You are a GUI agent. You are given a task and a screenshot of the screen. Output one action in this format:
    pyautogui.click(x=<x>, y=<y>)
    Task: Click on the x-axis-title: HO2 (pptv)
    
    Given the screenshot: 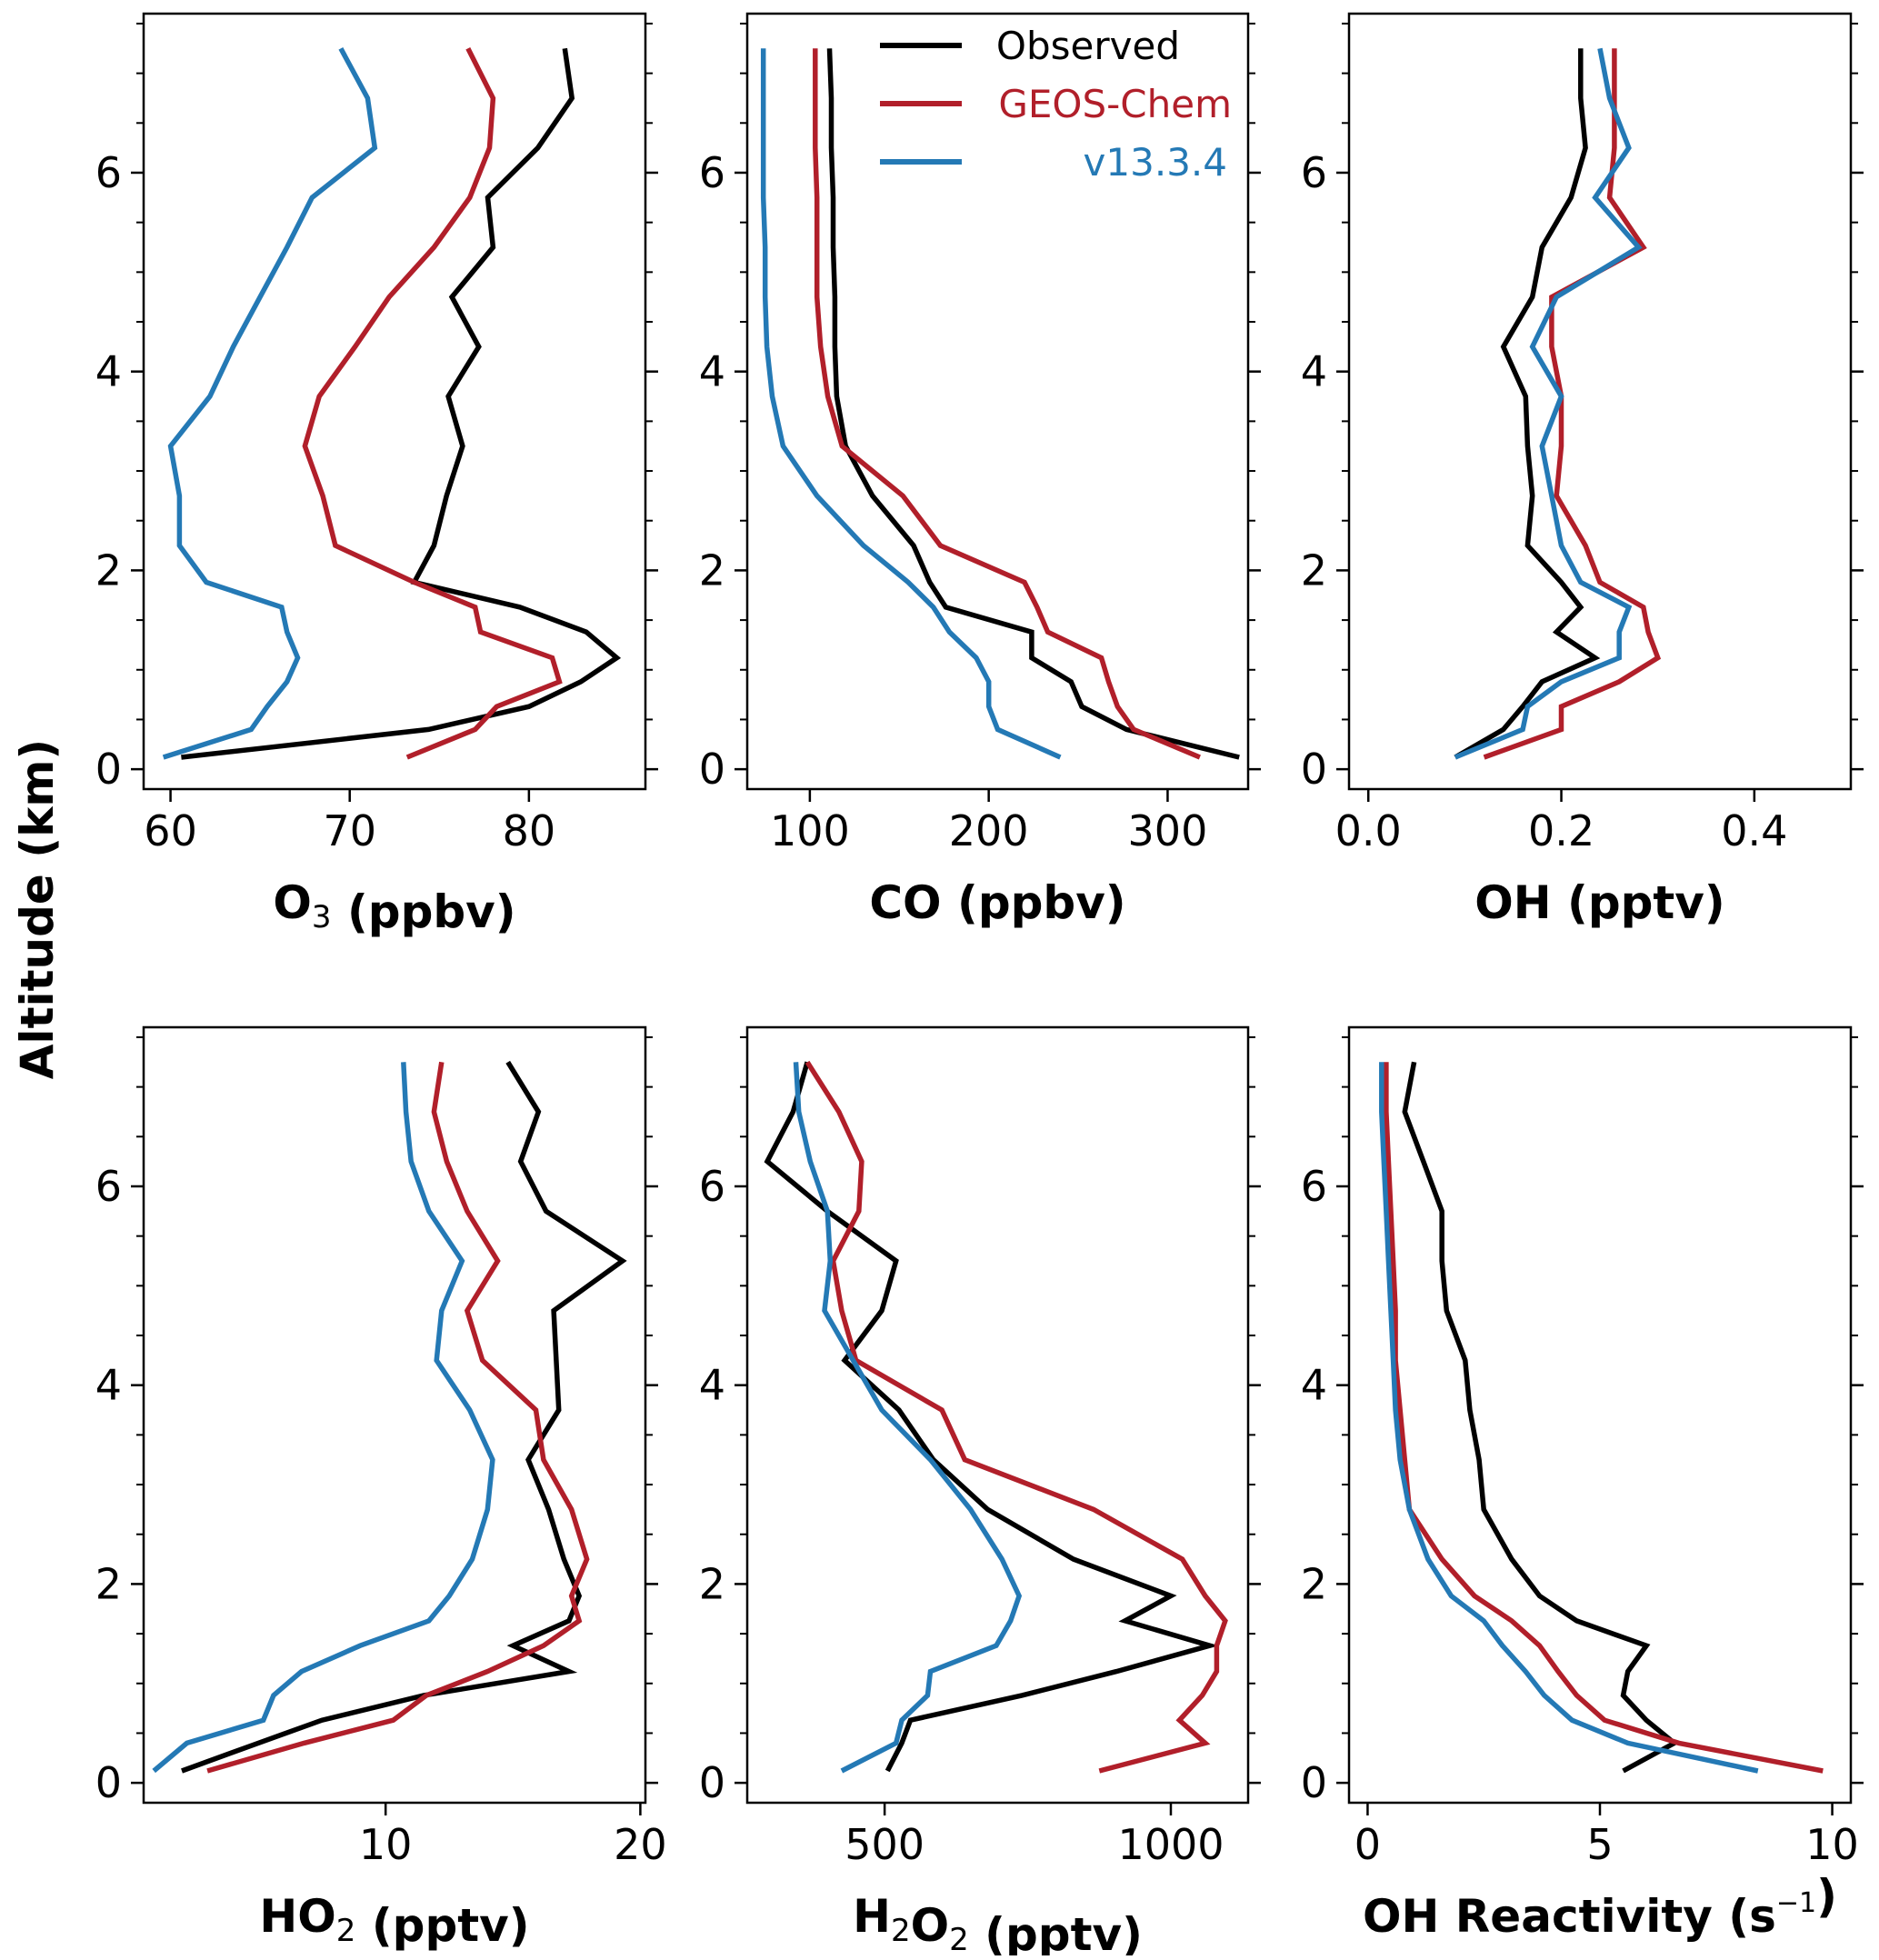 What is the action you would take?
    pyautogui.click(x=394, y=1921)
    